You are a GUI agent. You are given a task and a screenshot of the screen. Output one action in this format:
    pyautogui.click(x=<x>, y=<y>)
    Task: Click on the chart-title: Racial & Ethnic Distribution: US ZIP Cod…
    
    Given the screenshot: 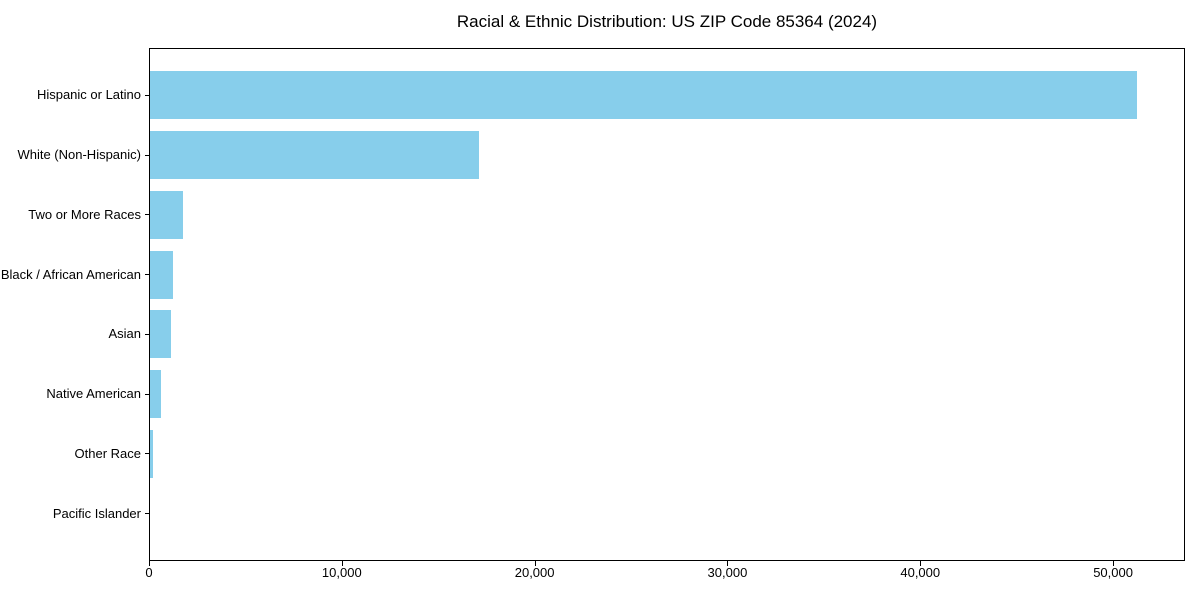 What is the action you would take?
    pyautogui.click(x=667, y=21)
    